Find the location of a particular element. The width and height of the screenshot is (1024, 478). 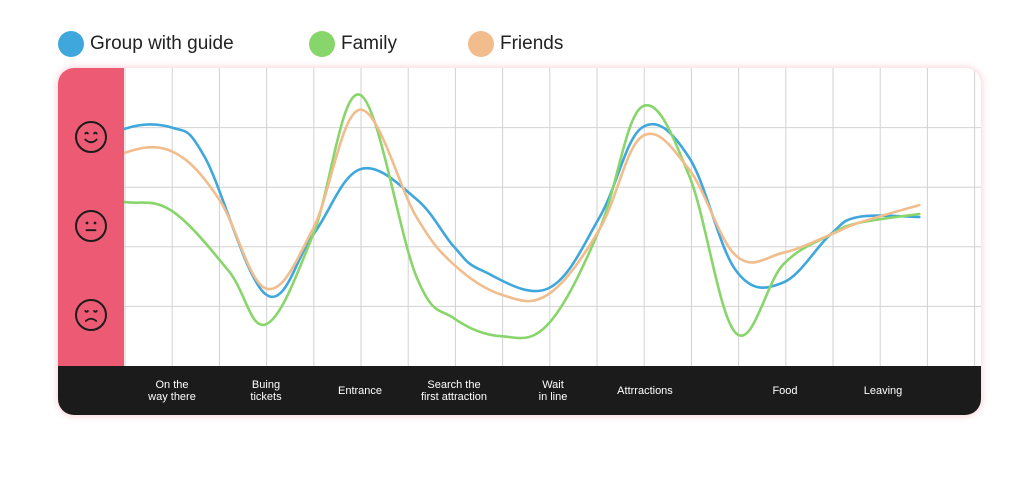

stage-label: Search the first attraction is located at coordinates (454, 390).